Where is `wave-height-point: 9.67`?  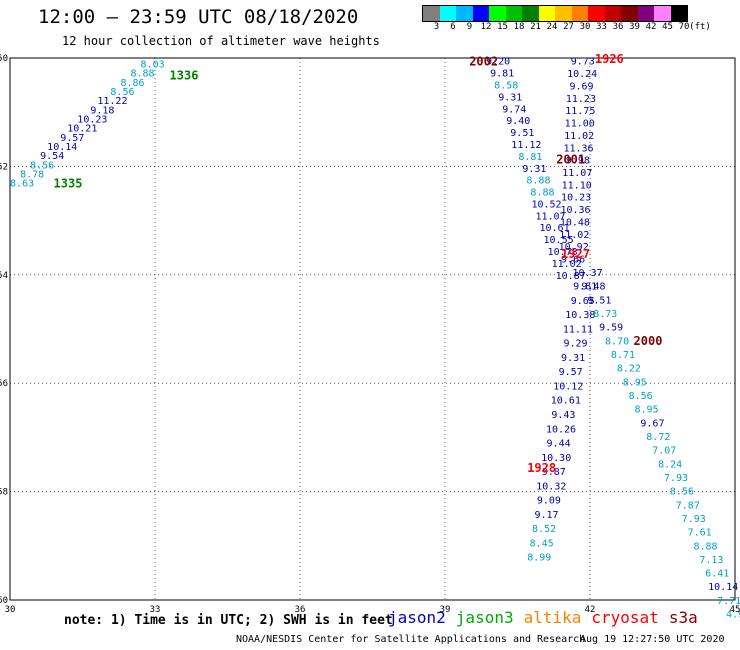 wave-height-point: 9.67 is located at coordinates (652, 423).